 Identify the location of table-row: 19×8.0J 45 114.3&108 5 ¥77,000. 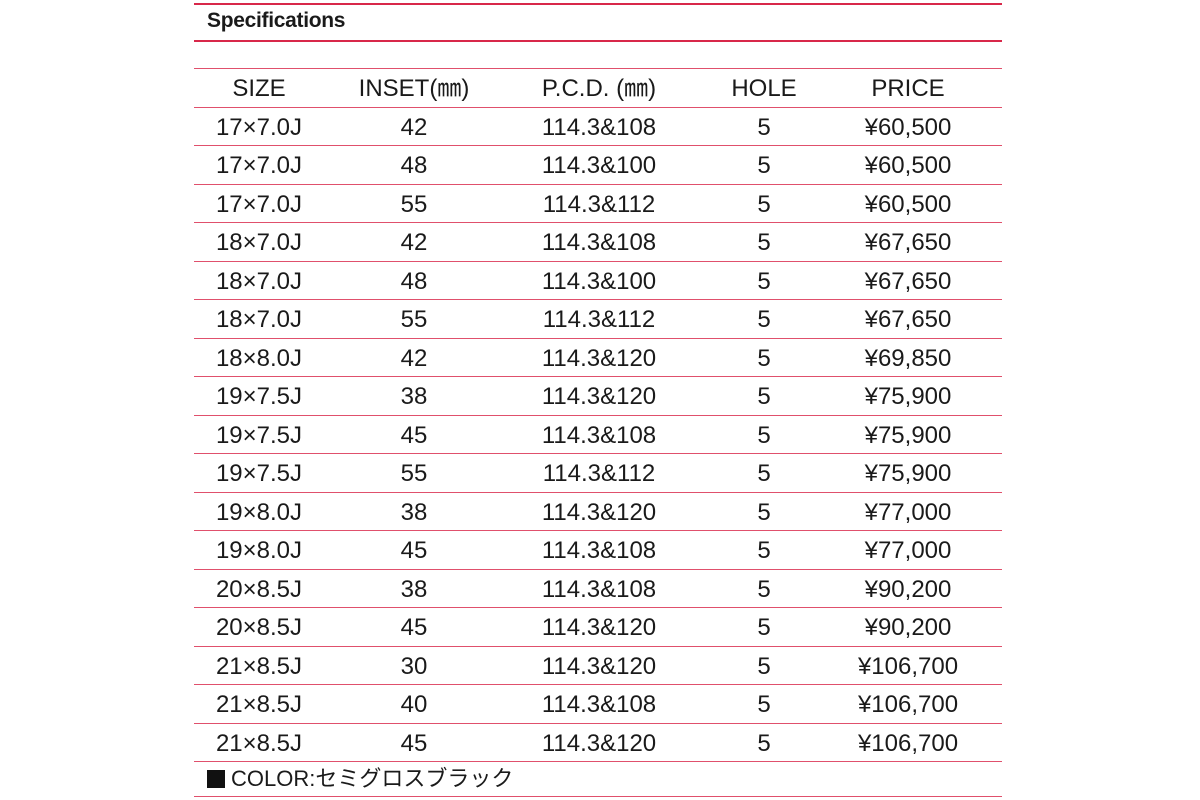
(598, 549).